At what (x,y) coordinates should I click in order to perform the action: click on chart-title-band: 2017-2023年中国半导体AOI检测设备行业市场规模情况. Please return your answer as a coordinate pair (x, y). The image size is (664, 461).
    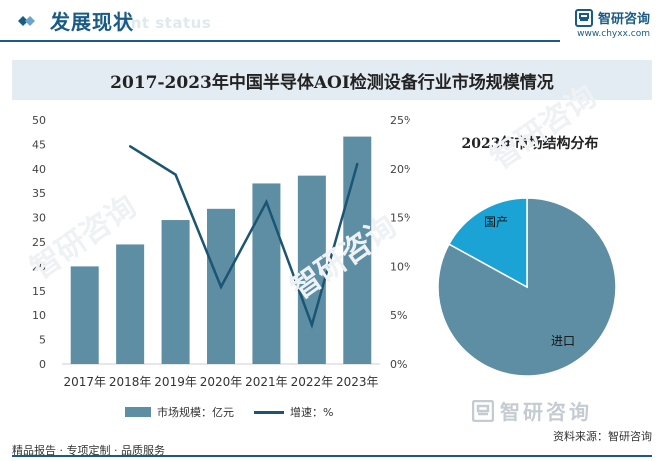
    Looking at the image, I should click on (332, 80).